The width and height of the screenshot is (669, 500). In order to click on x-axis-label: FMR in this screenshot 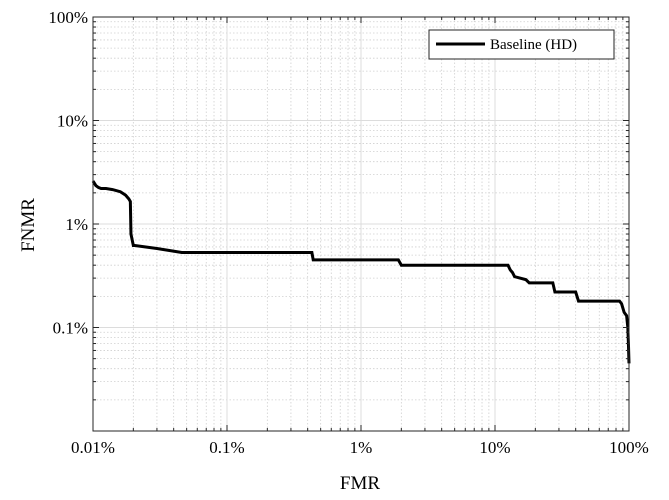, I will do `click(360, 483)`.